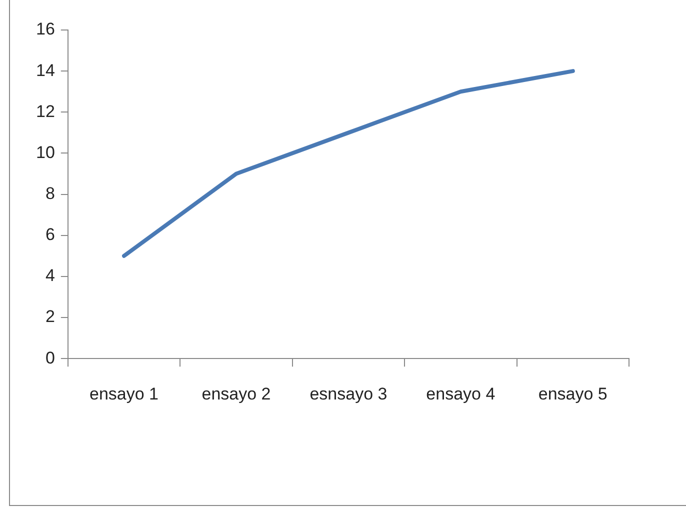  What do you see at coordinates (124, 394) in the screenshot?
I see `x-tick-label: ensayo 1` at bounding box center [124, 394].